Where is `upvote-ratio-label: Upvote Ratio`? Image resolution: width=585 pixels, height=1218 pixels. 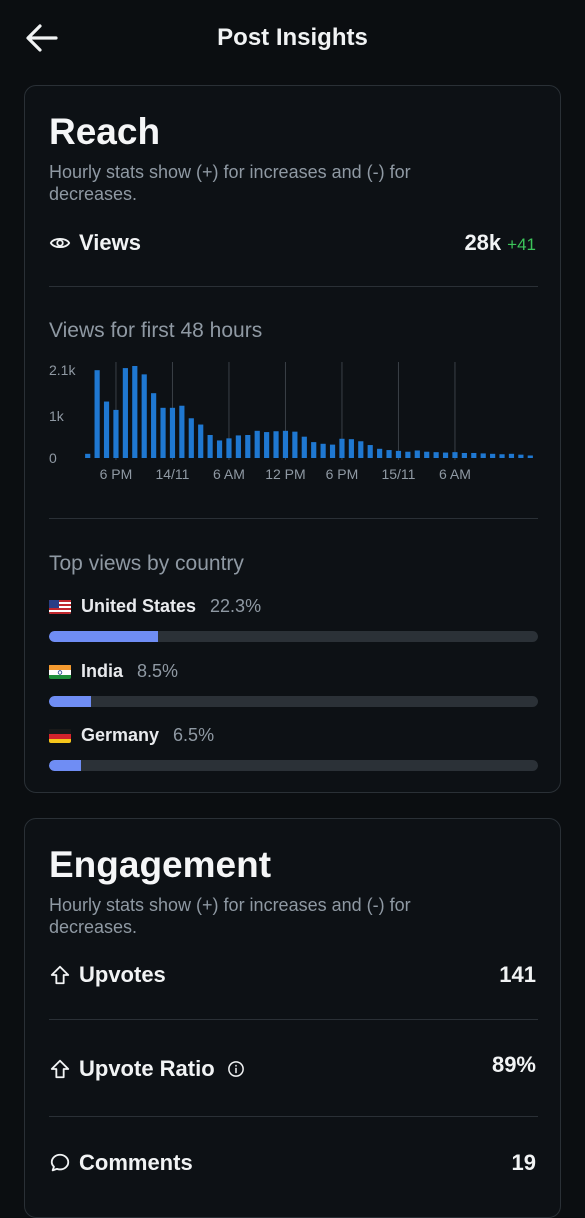
upvote-ratio-label: Upvote Ratio is located at coordinates (147, 1068).